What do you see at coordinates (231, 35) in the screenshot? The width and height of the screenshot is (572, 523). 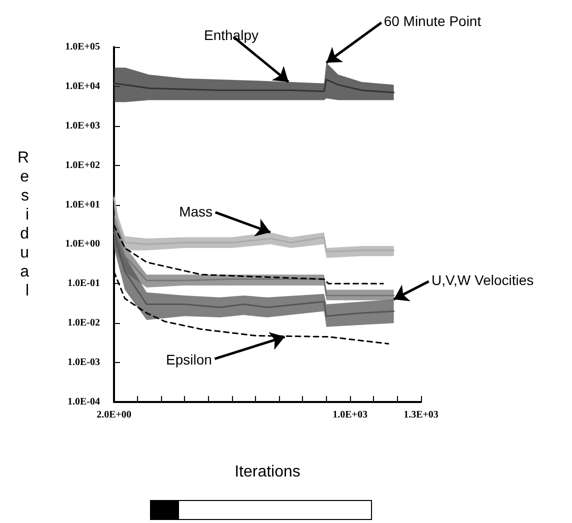 I see `annotation: Enthalpy` at bounding box center [231, 35].